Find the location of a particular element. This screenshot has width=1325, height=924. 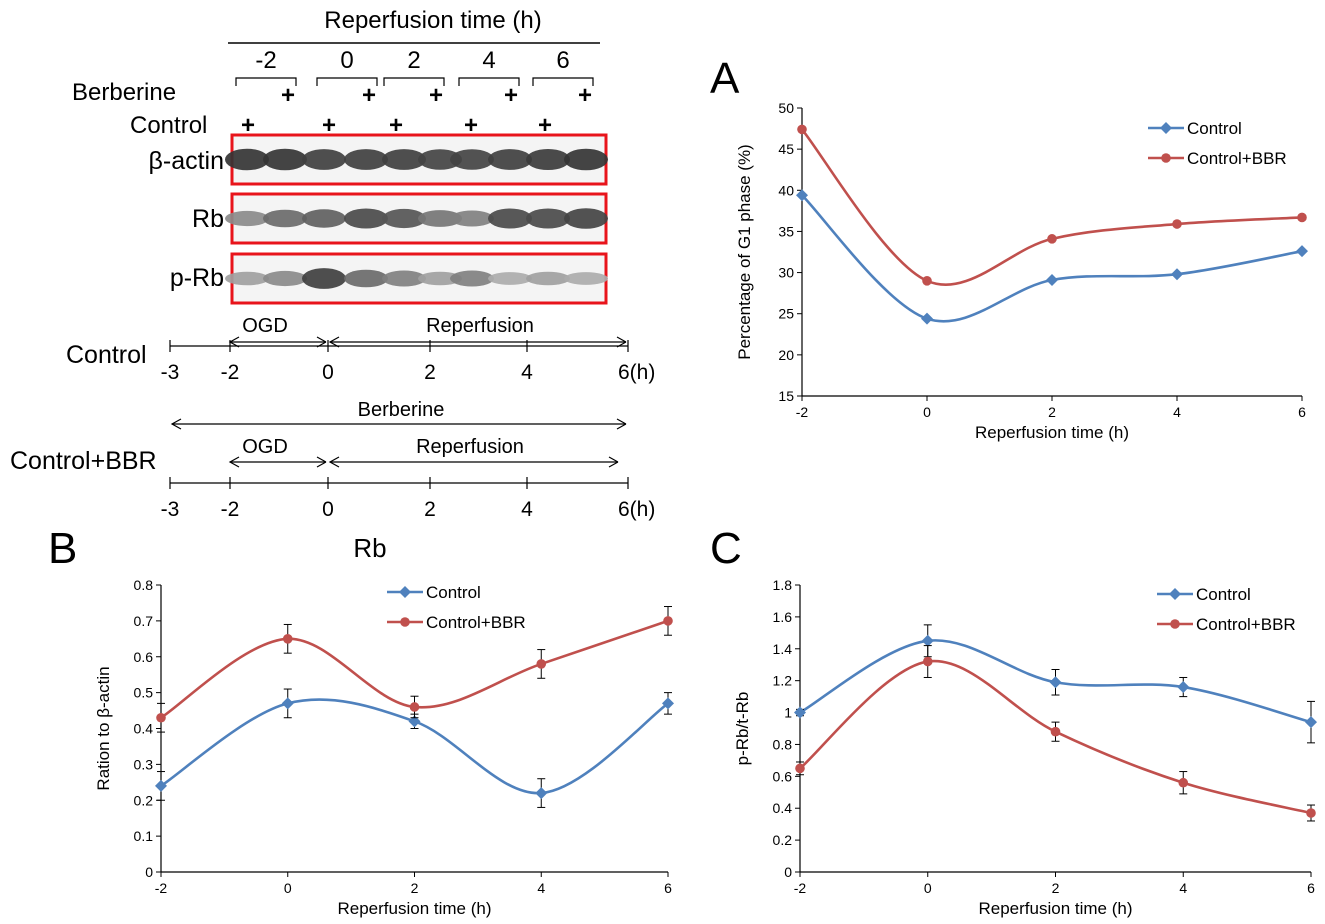

y-tick-label: 1.2 is located at coordinates (783, 681).